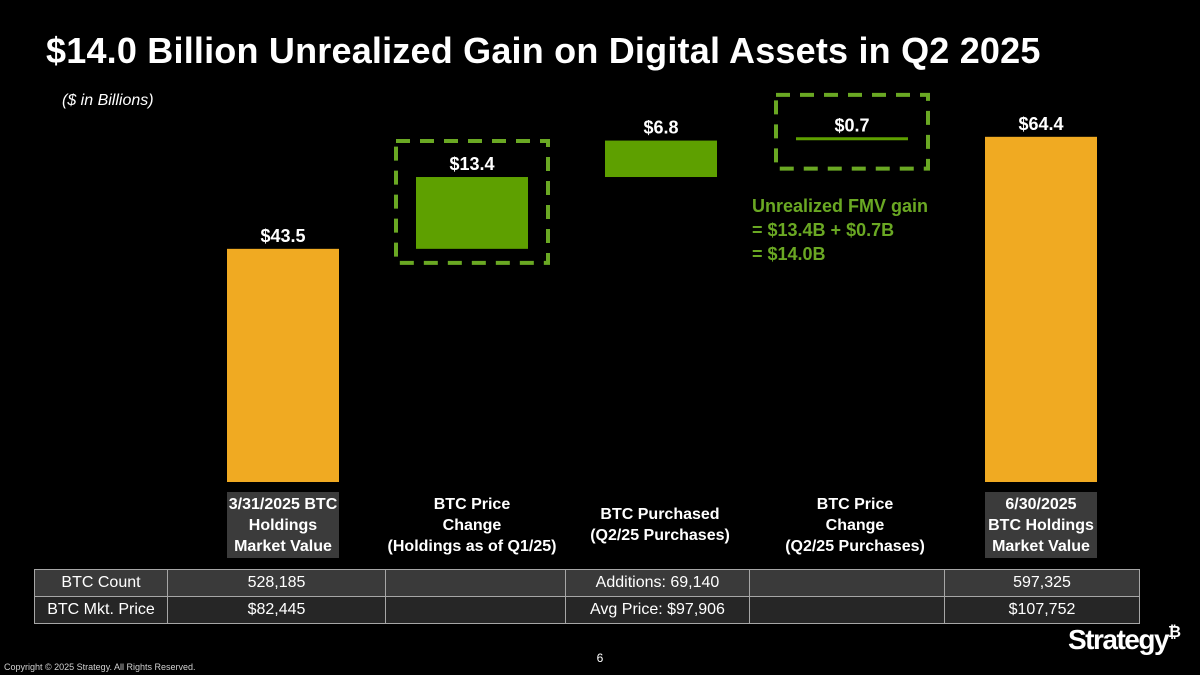 The height and width of the screenshot is (675, 1200). I want to click on table-cell: BTC Count, so click(101, 583).